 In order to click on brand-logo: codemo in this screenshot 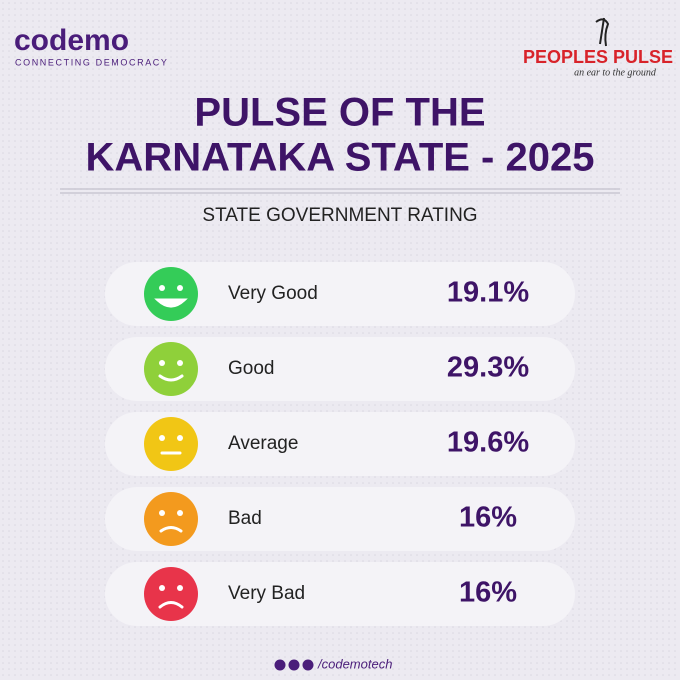, I will do `click(71, 40)`.